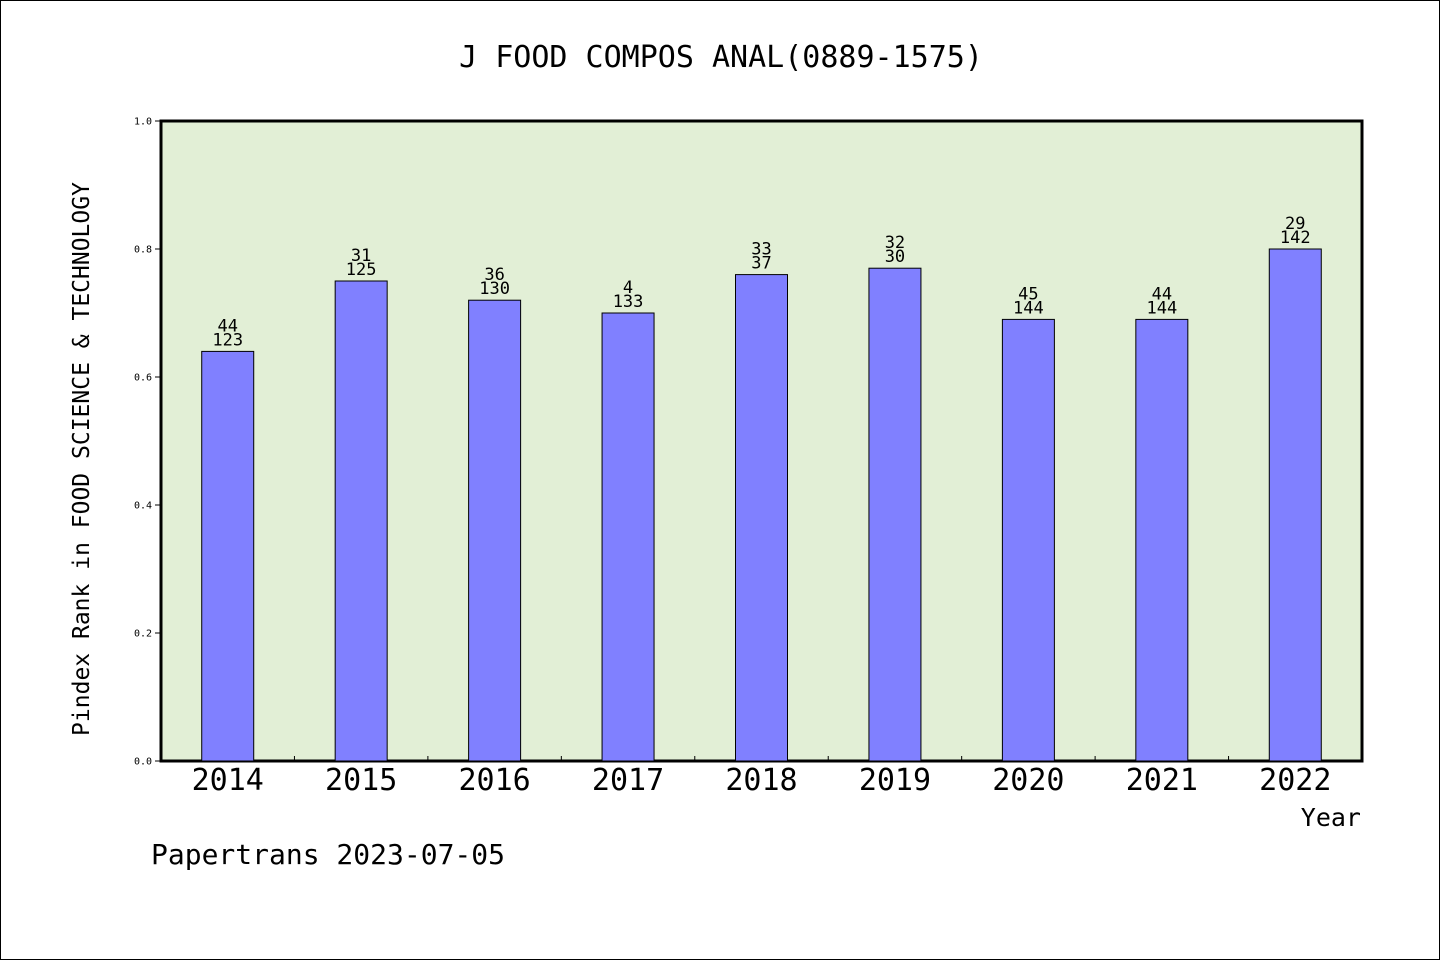 This screenshot has height=961, width=1440. What do you see at coordinates (761, 264) in the screenshot?
I see `bar-total-label: 37` at bounding box center [761, 264].